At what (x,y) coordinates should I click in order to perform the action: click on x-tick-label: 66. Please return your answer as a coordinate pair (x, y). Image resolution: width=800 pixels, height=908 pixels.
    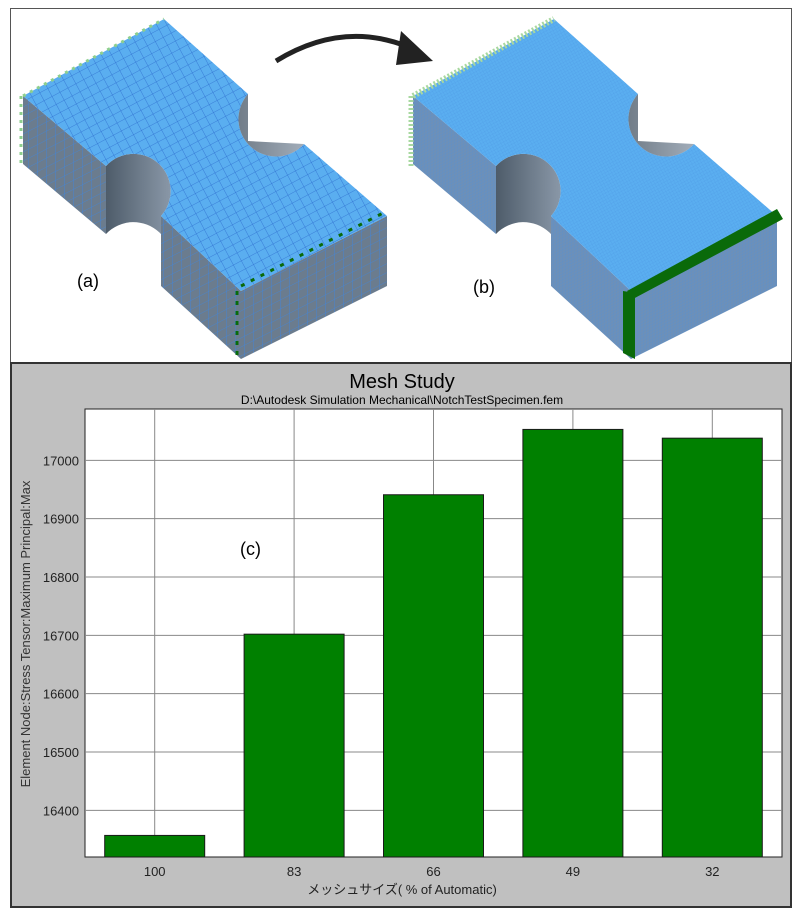
    Looking at the image, I should click on (433, 871).